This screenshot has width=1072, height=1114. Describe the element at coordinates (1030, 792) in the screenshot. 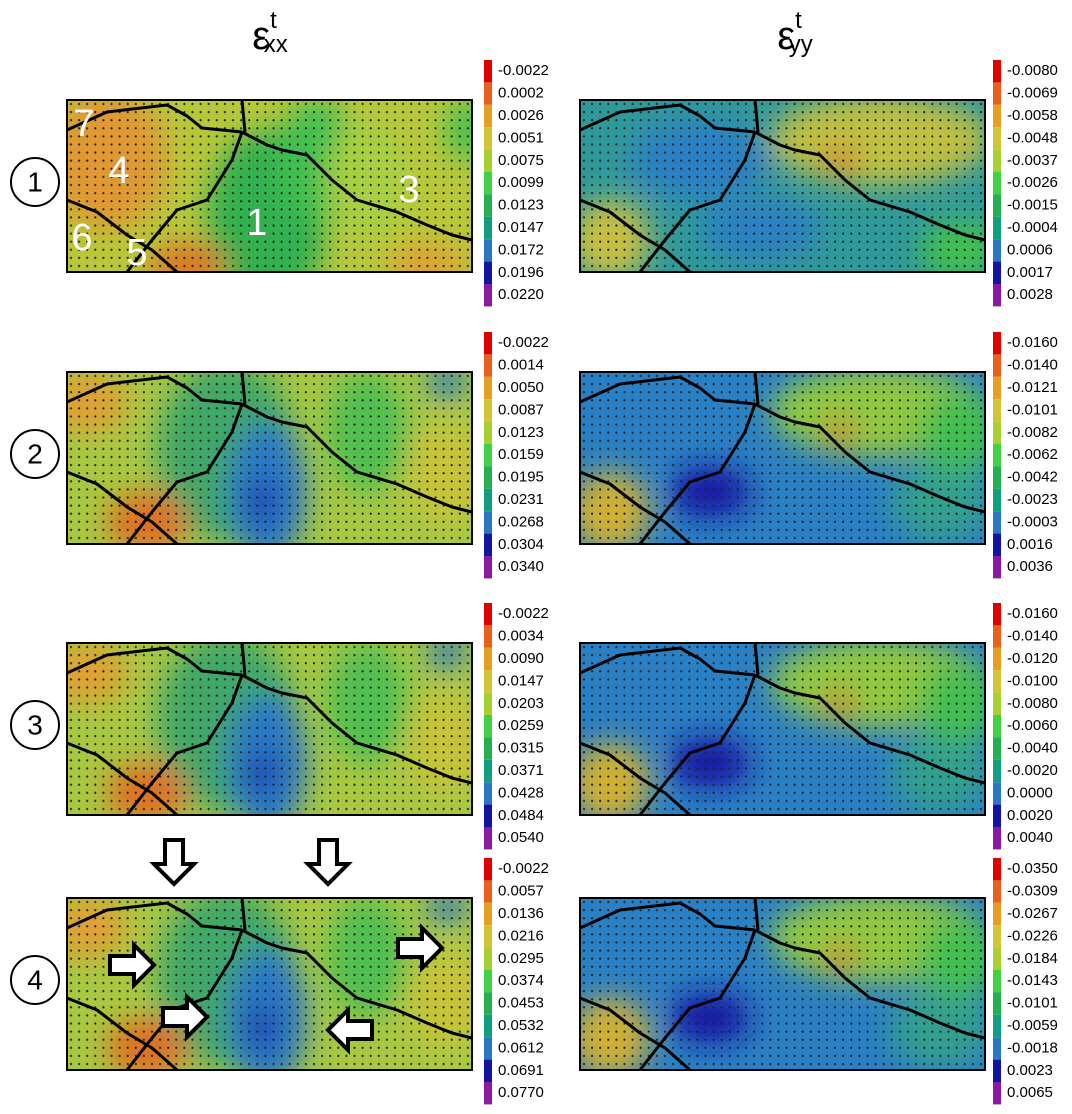

I see `colorbar-label: 0.0000` at that location.